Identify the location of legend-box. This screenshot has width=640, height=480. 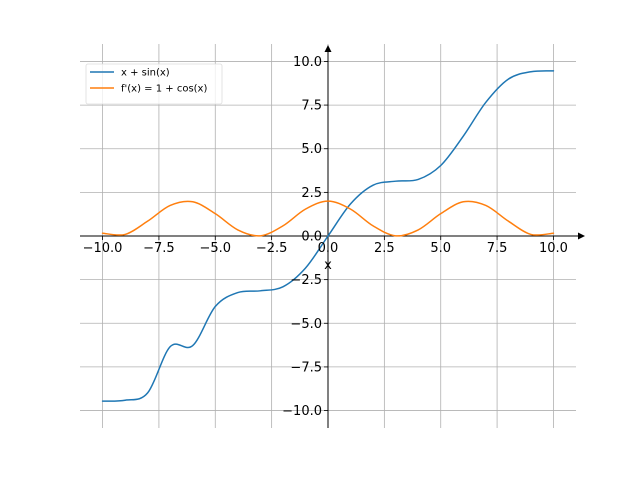
(154, 84).